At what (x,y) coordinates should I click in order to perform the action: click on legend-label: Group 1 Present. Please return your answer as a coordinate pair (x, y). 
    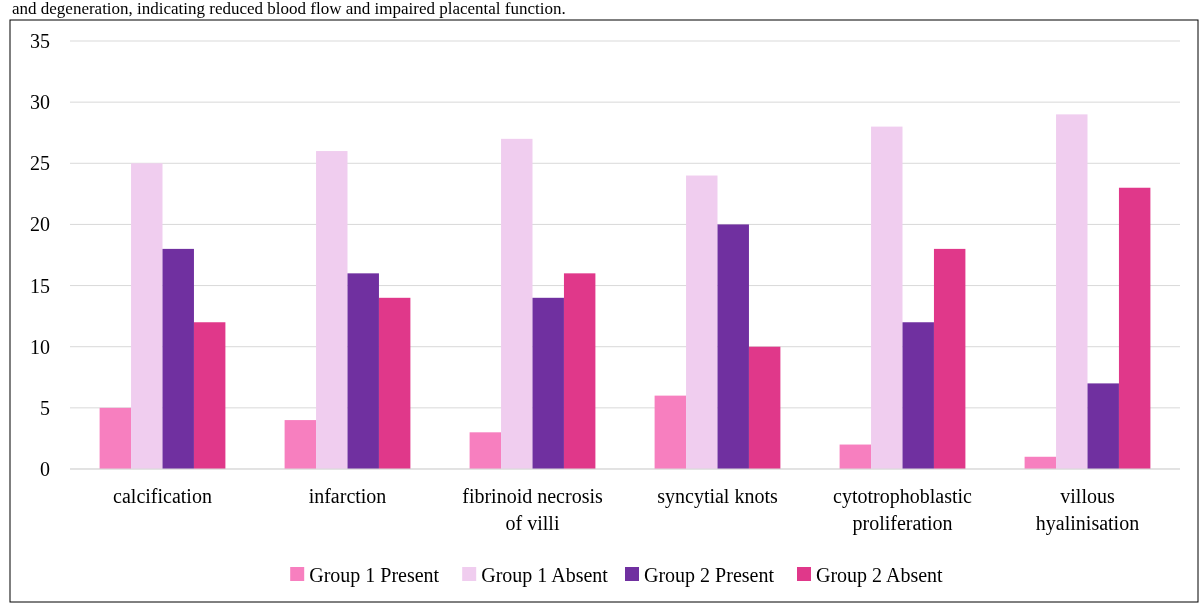
    Looking at the image, I should click on (374, 575).